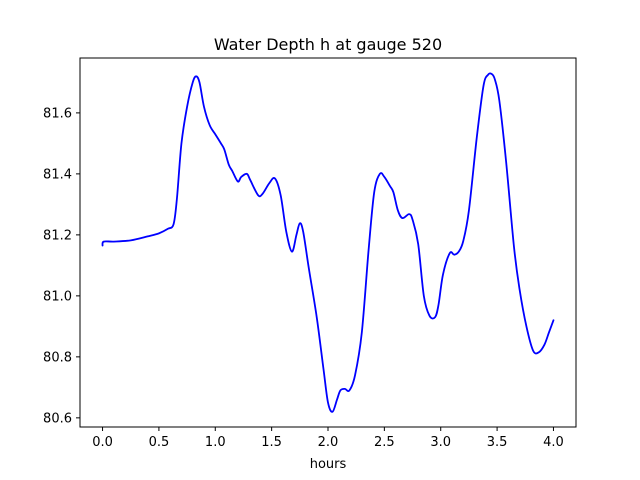  What do you see at coordinates (440, 442) in the screenshot?
I see `x-tick-label: 3.0` at bounding box center [440, 442].